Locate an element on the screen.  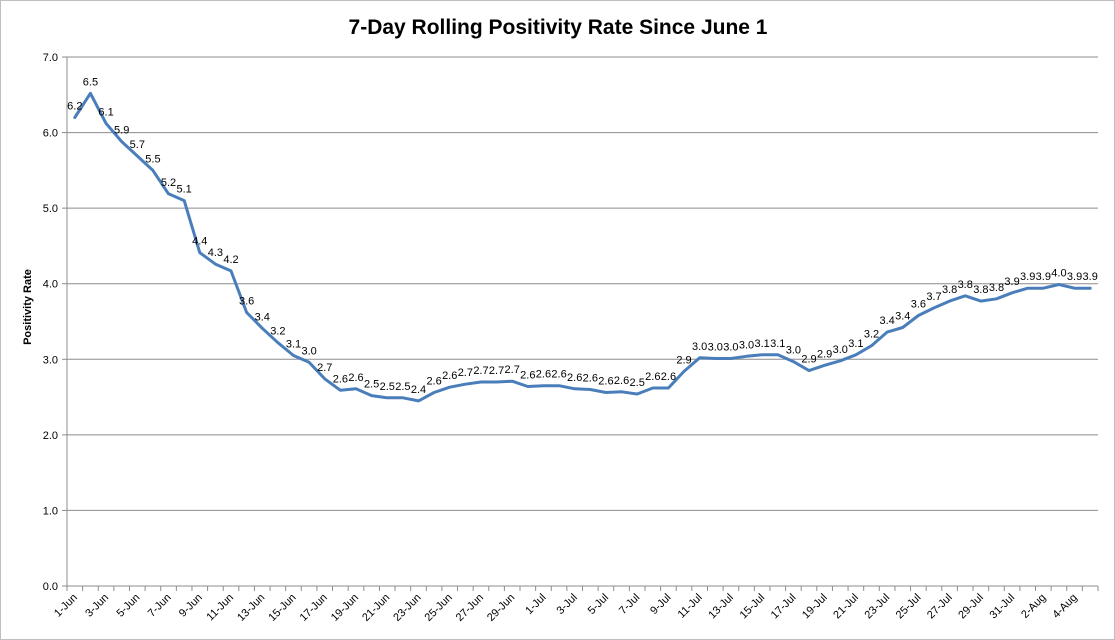
x-tick-label: 9-Jun is located at coordinates (191, 606).